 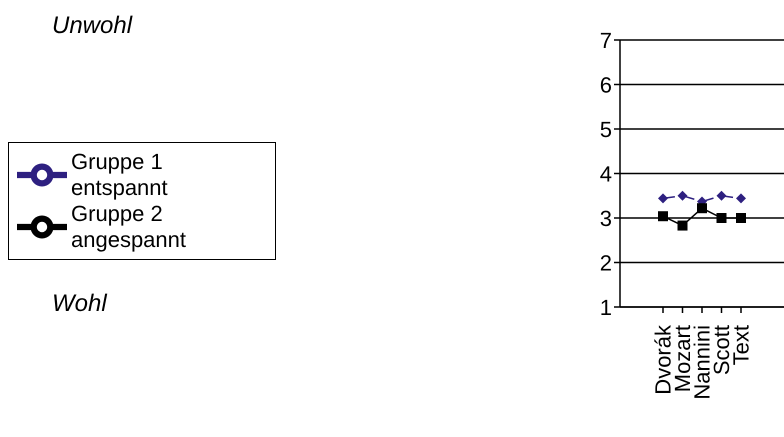 I want to click on y-tick-label: 5, so click(x=606, y=129).